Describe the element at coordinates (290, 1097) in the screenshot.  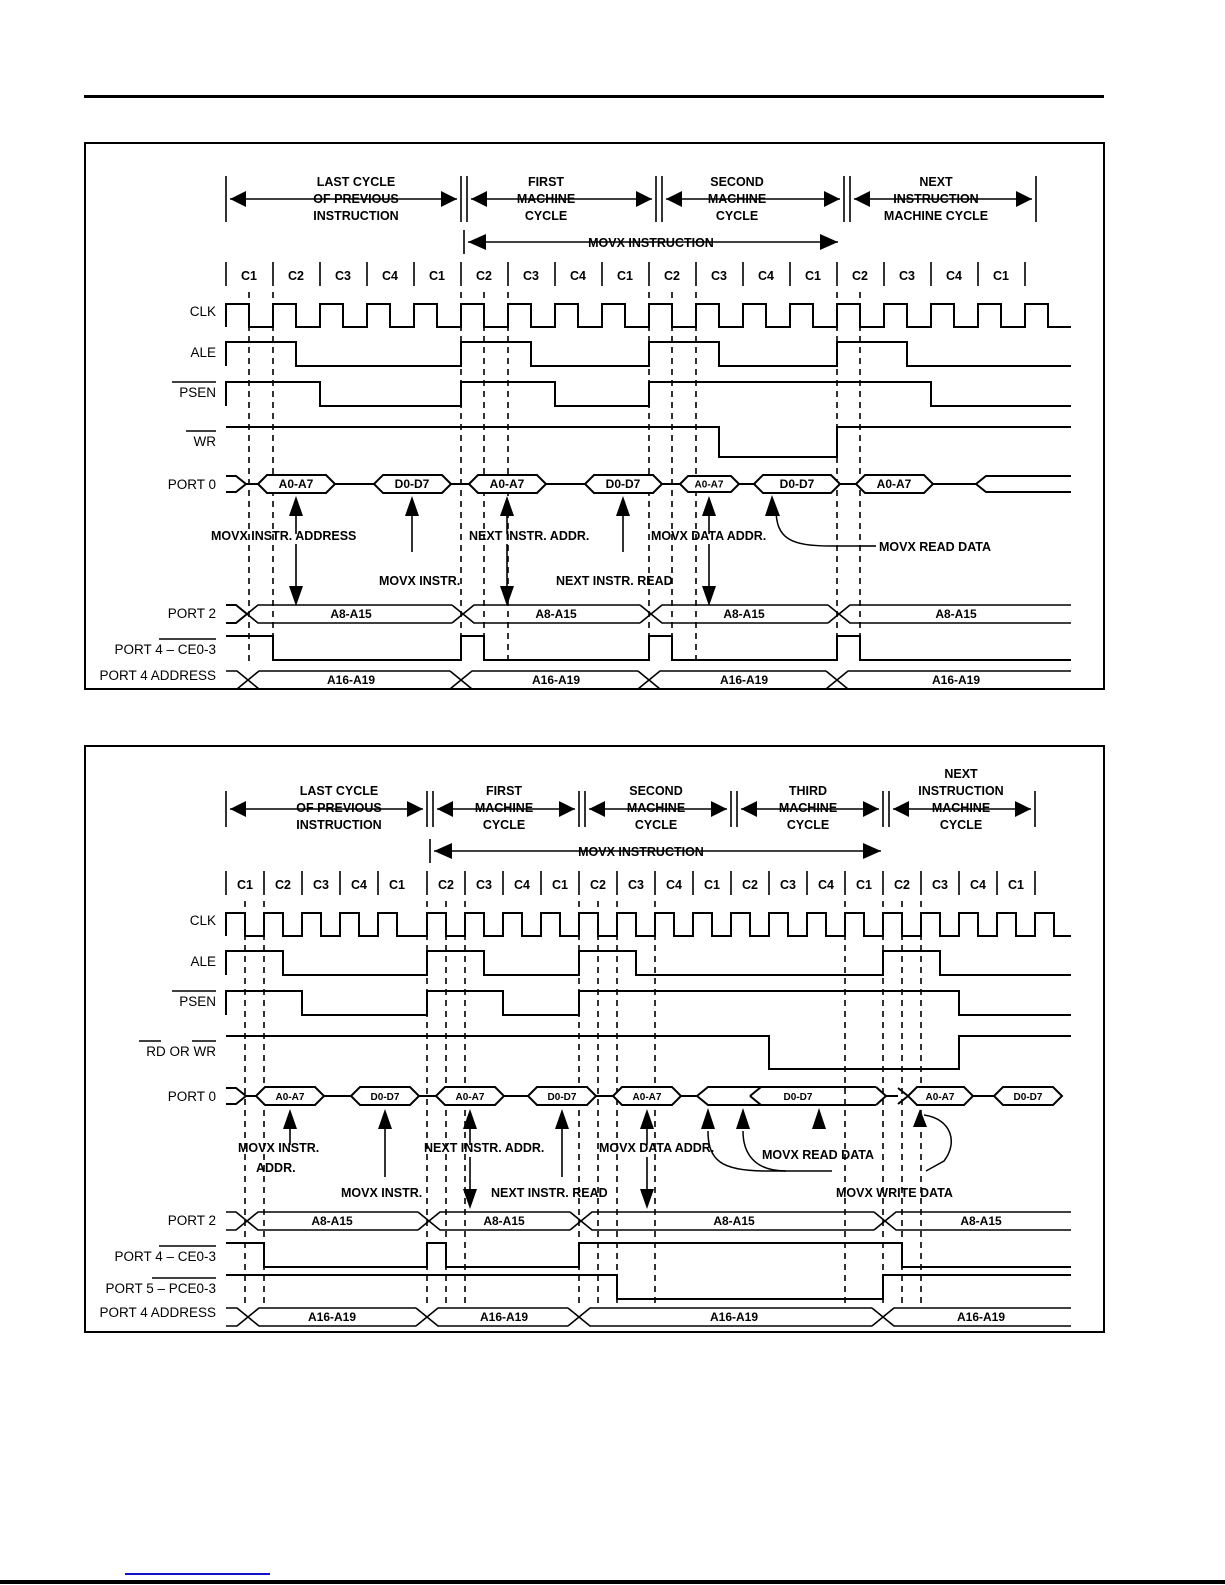
I see `f2-port0-seg-0: A0-A7` at that location.